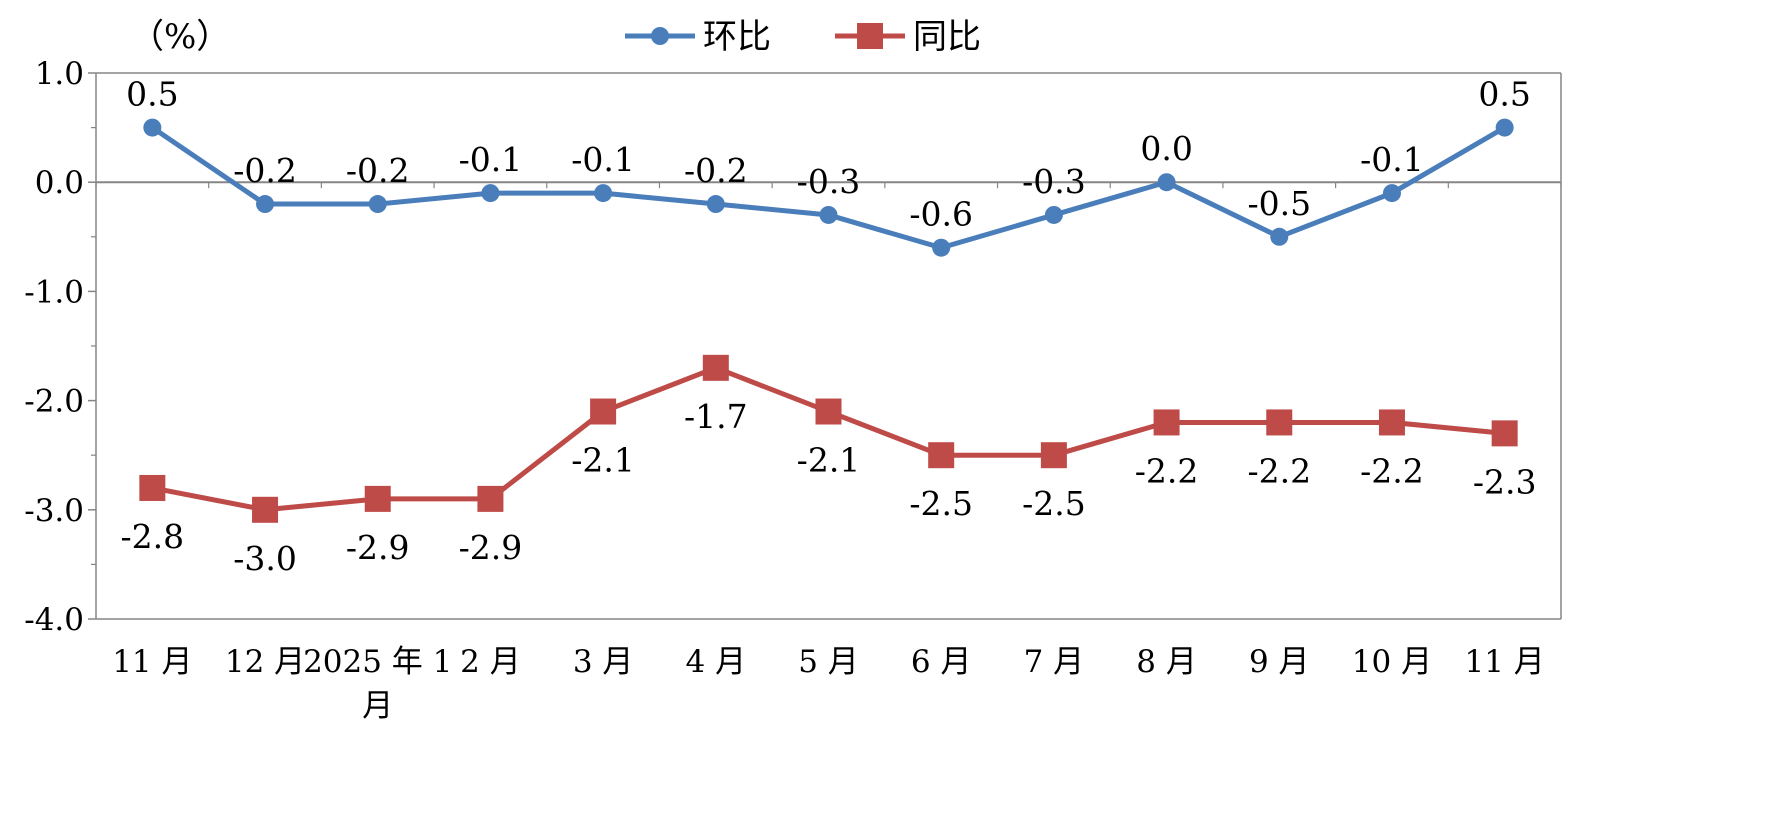 The width and height of the screenshot is (1765, 830). I want to click on data-label: -0.6, so click(941, 214).